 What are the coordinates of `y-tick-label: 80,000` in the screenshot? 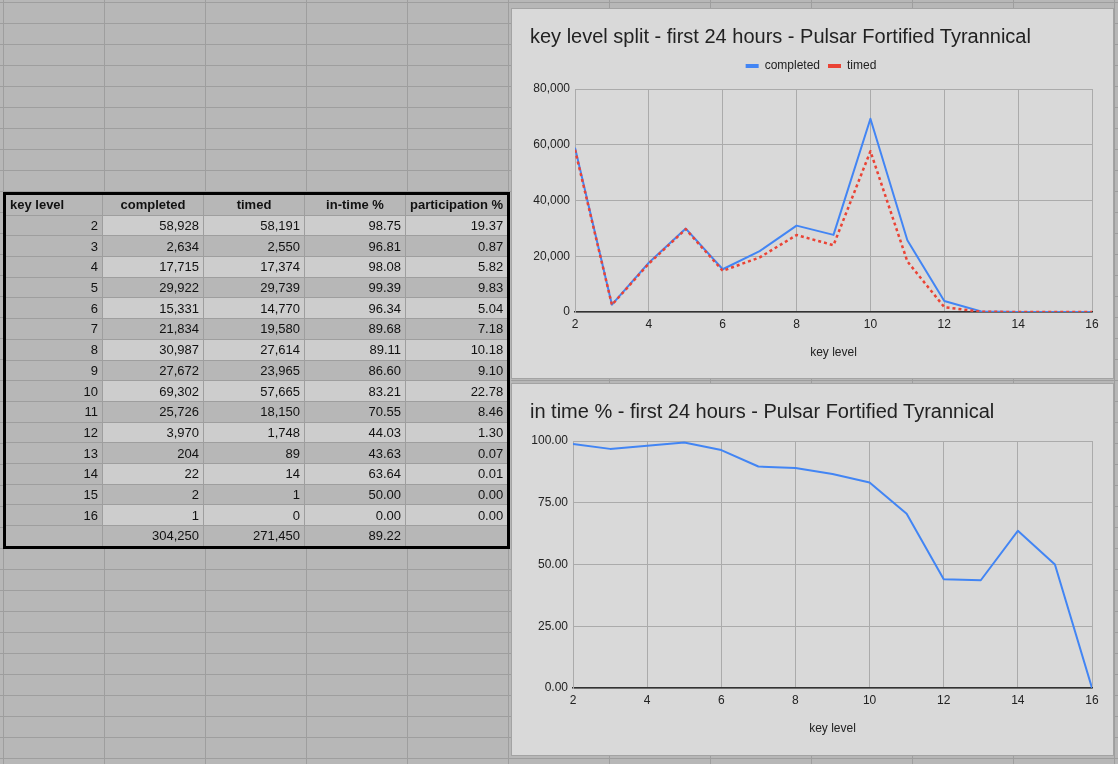 It's located at (552, 88).